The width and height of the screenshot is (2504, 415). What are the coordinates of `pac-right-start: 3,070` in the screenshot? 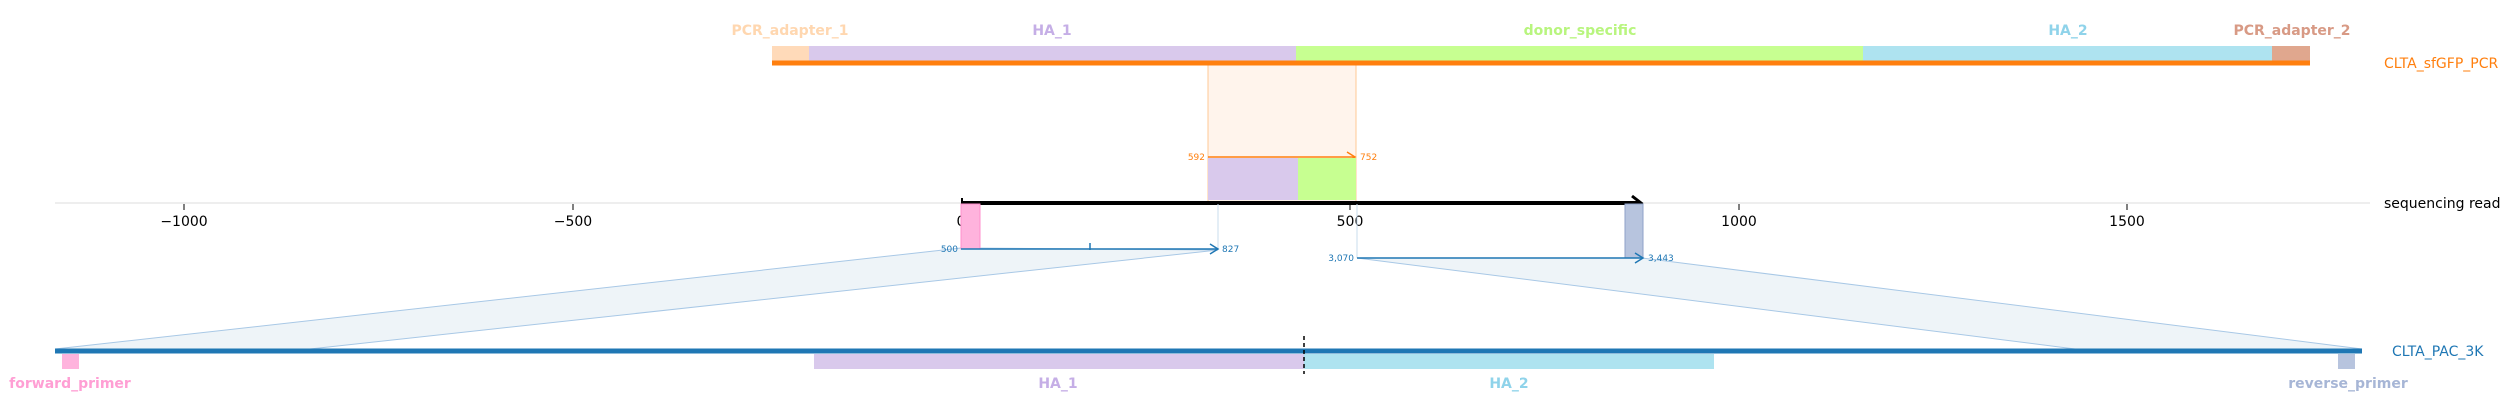 It's located at (1341, 259).